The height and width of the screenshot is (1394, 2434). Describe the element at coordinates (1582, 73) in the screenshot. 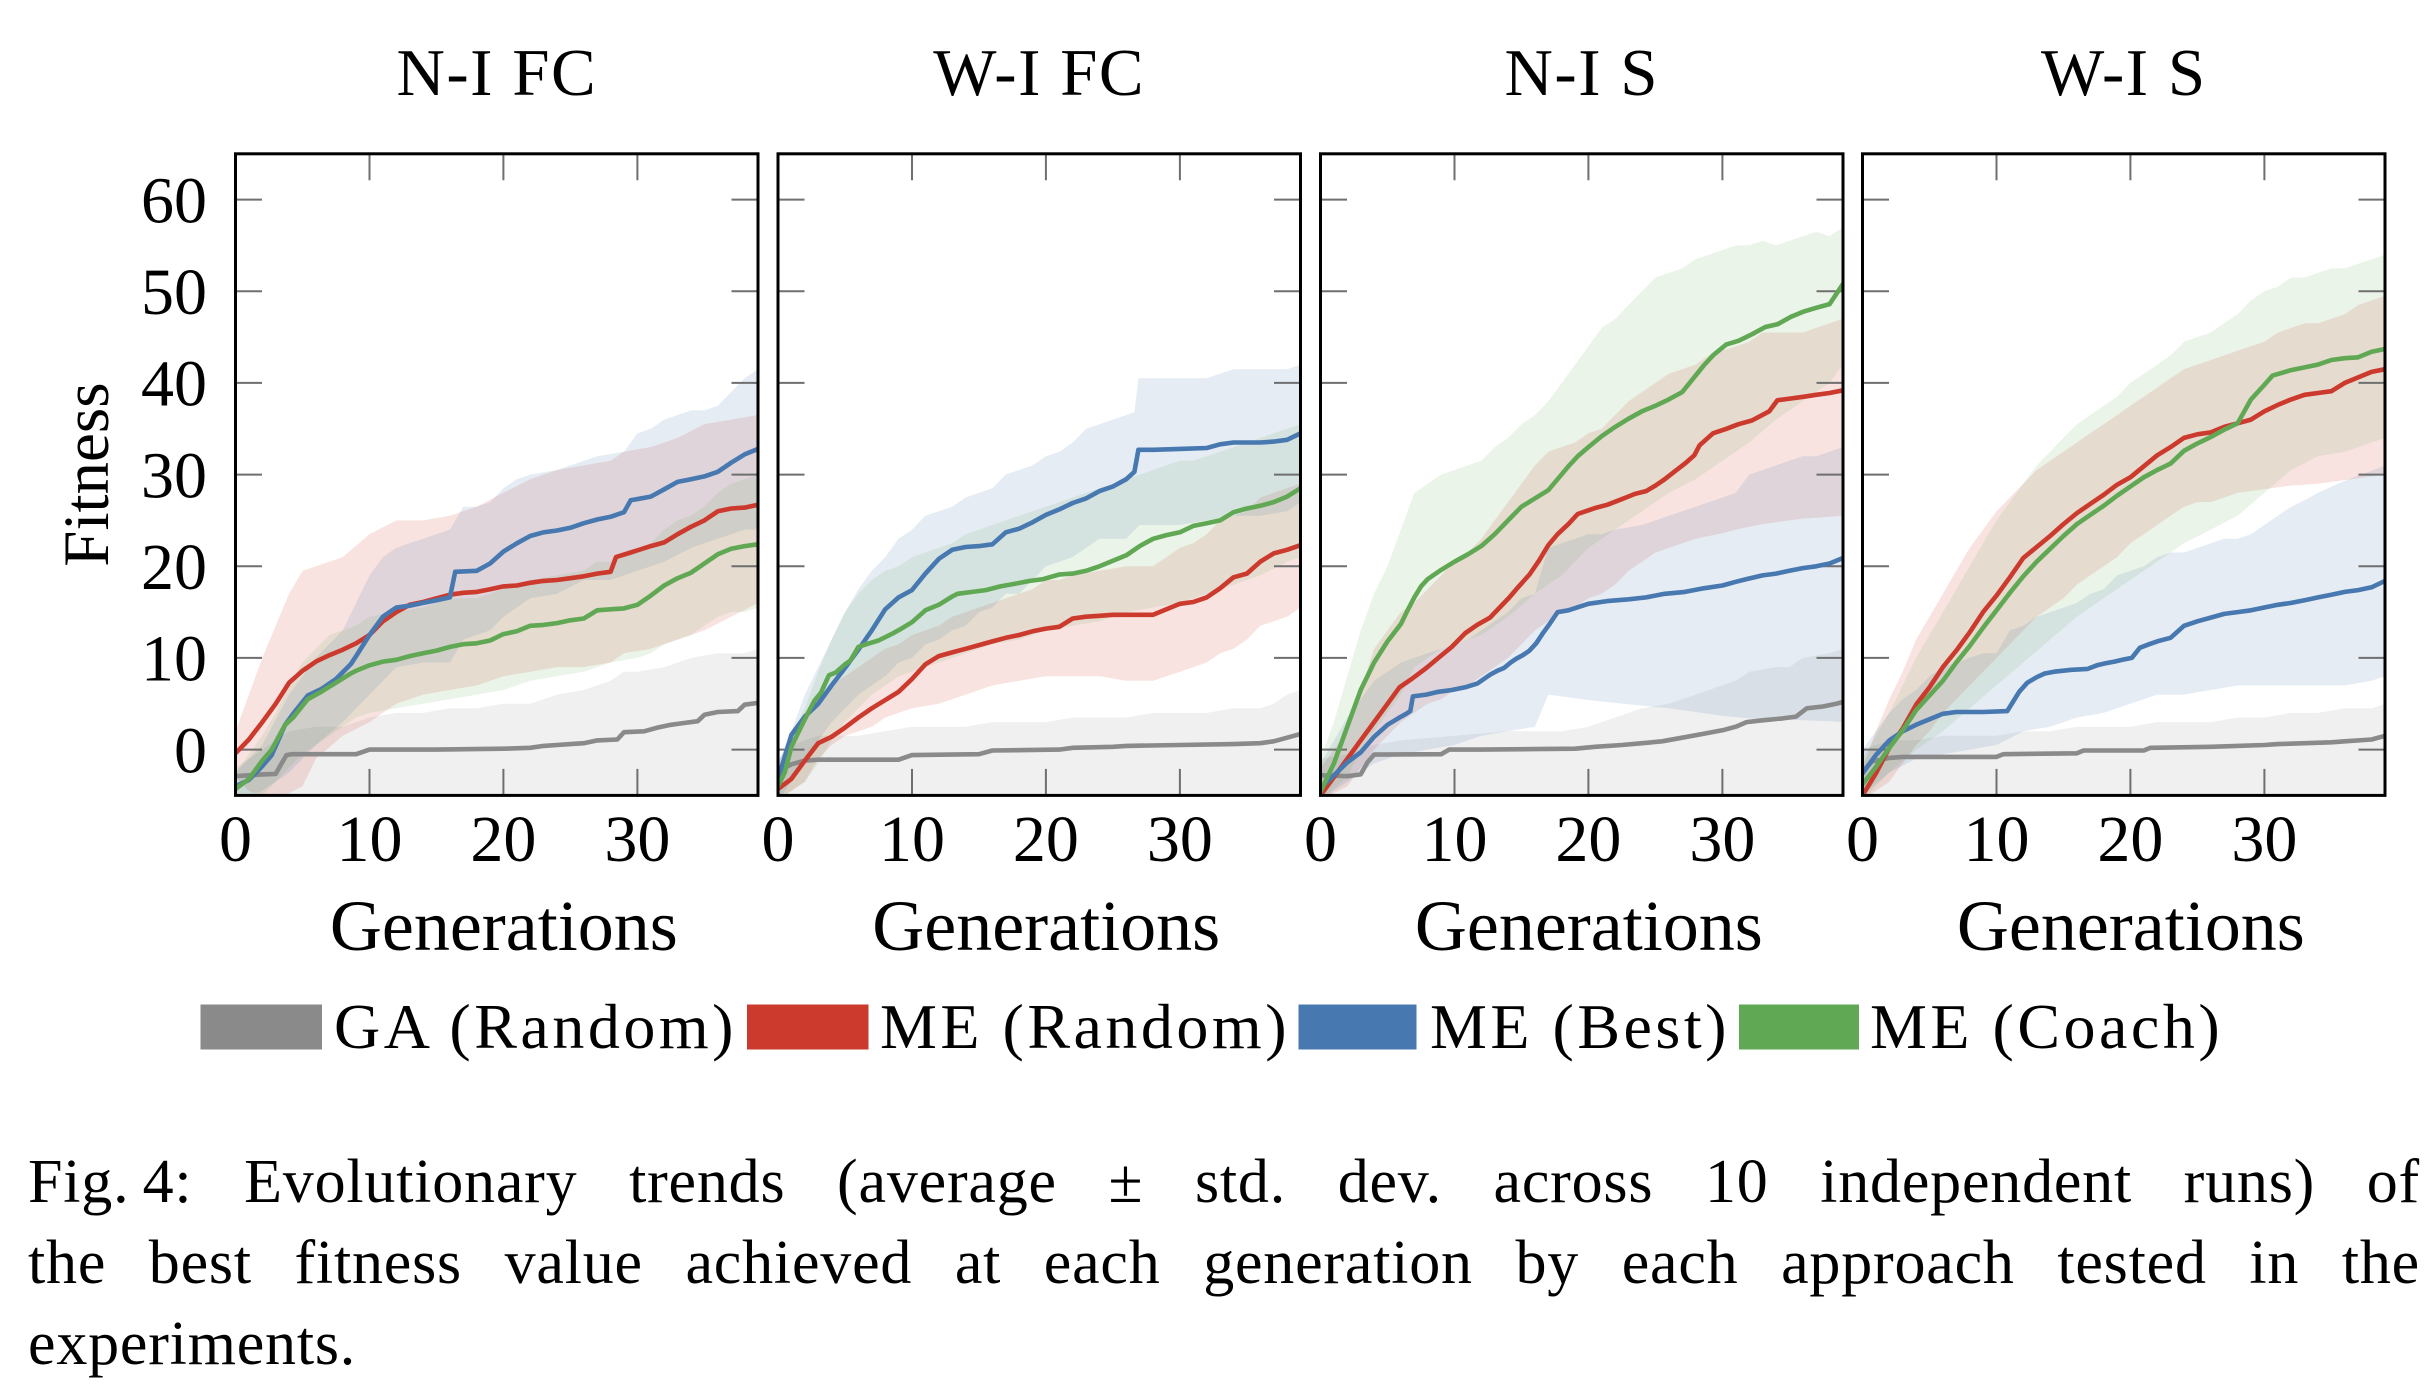

I see `svg-text: N-I S` at that location.